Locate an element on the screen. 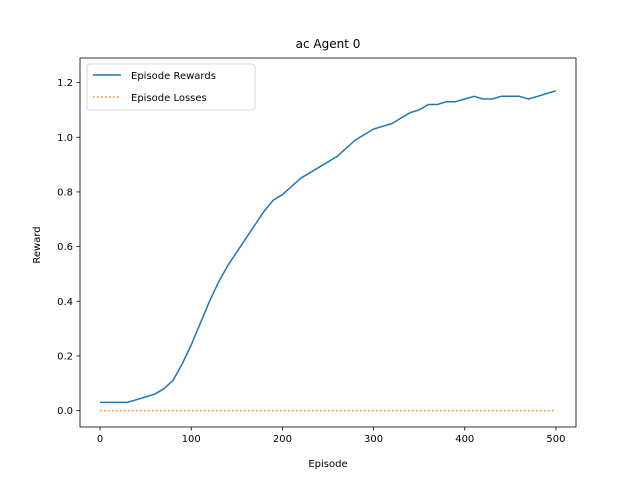  y-tick-label: 1.2 is located at coordinates (65, 83).